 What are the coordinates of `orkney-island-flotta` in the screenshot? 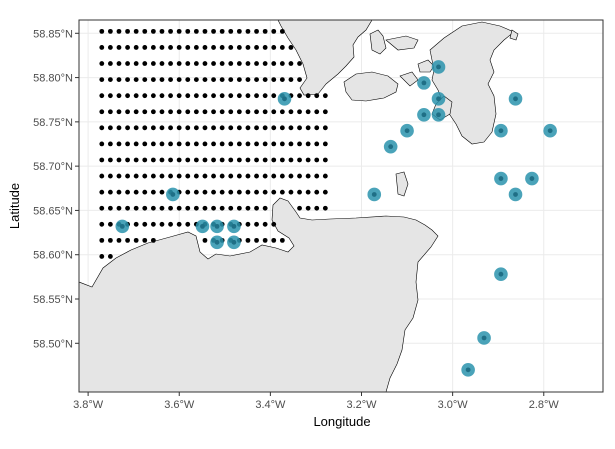 It's located at (371, 86).